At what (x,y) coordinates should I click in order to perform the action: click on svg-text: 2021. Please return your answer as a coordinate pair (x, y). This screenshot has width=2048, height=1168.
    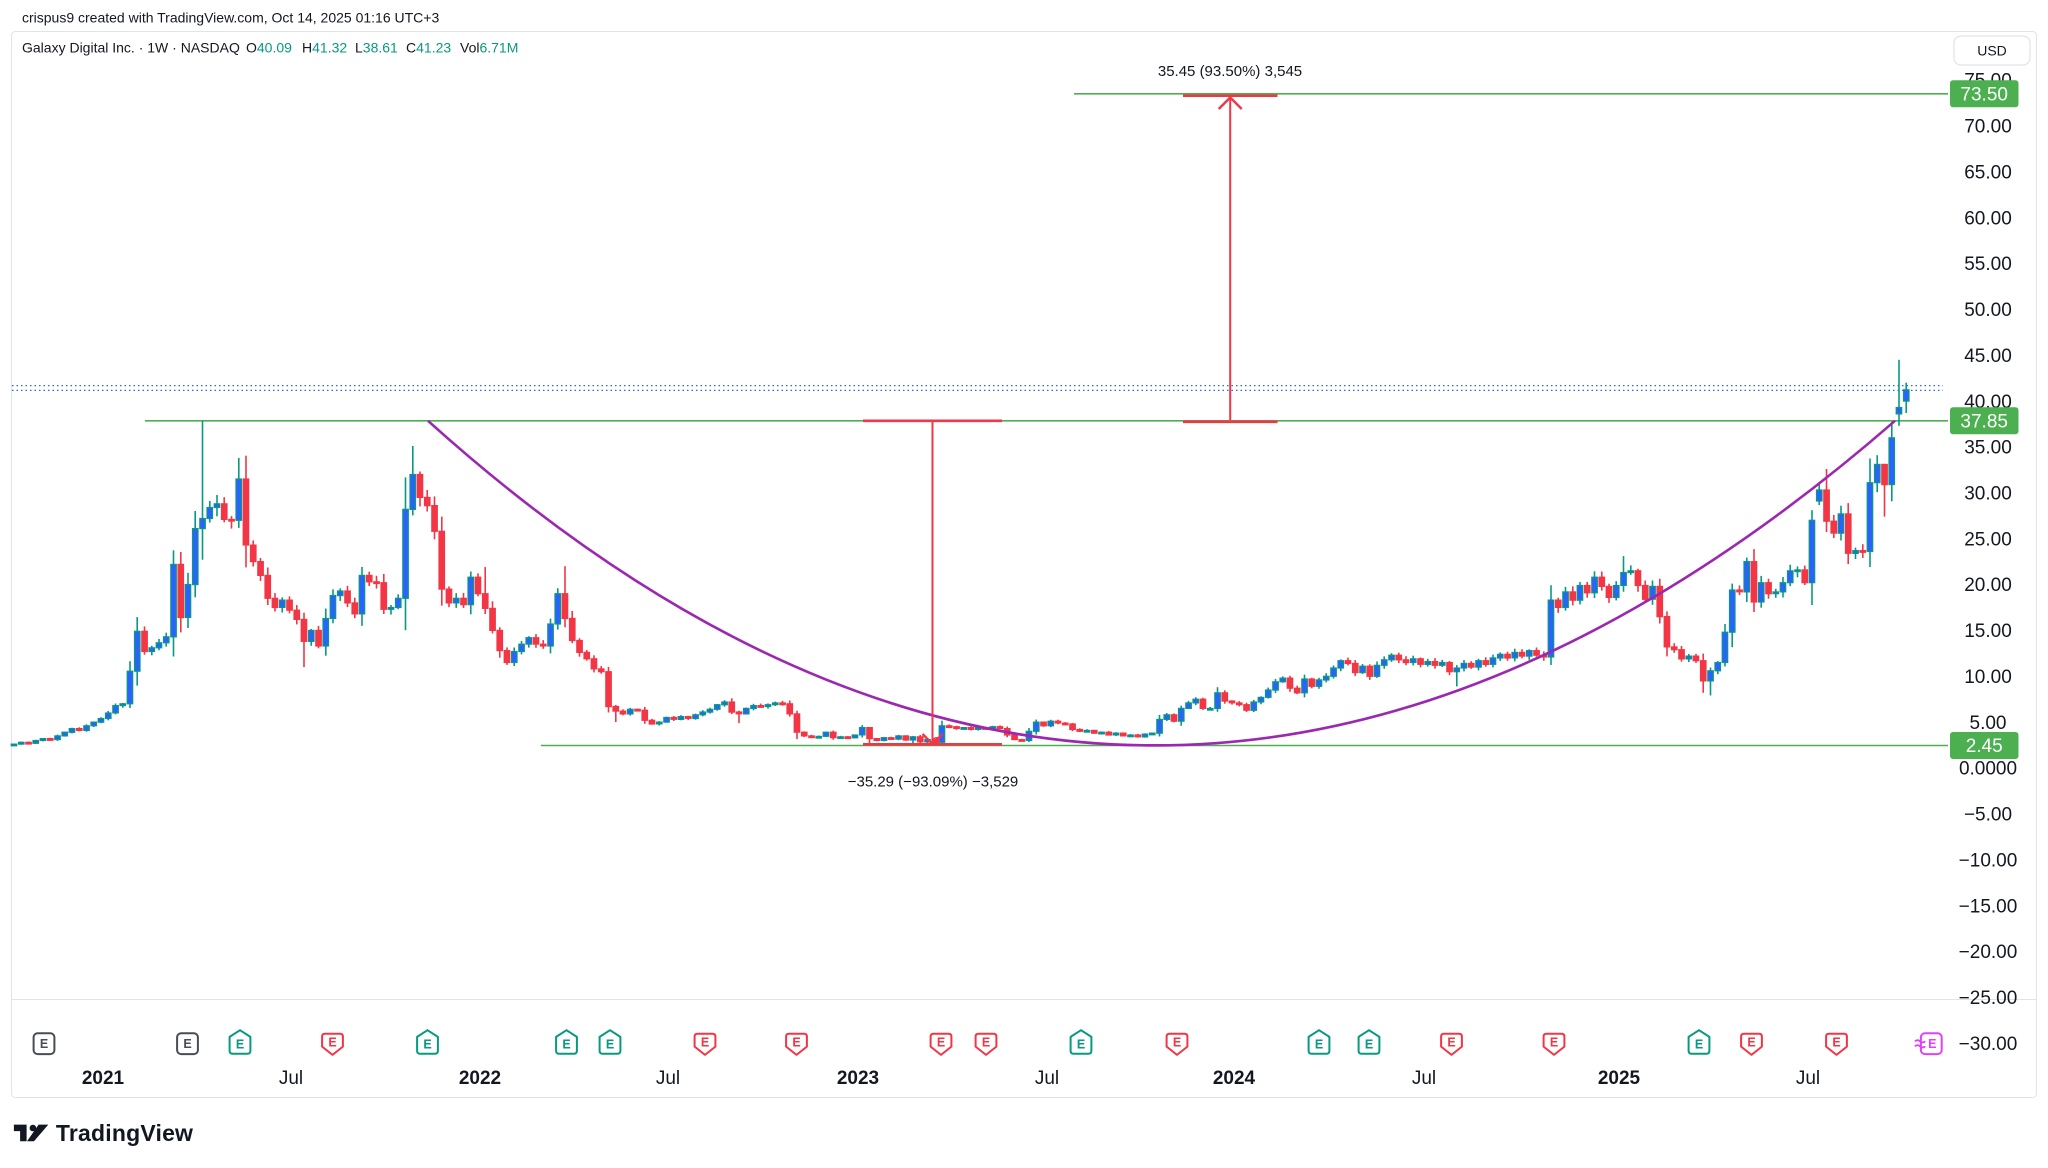
    Looking at the image, I should click on (103, 1078).